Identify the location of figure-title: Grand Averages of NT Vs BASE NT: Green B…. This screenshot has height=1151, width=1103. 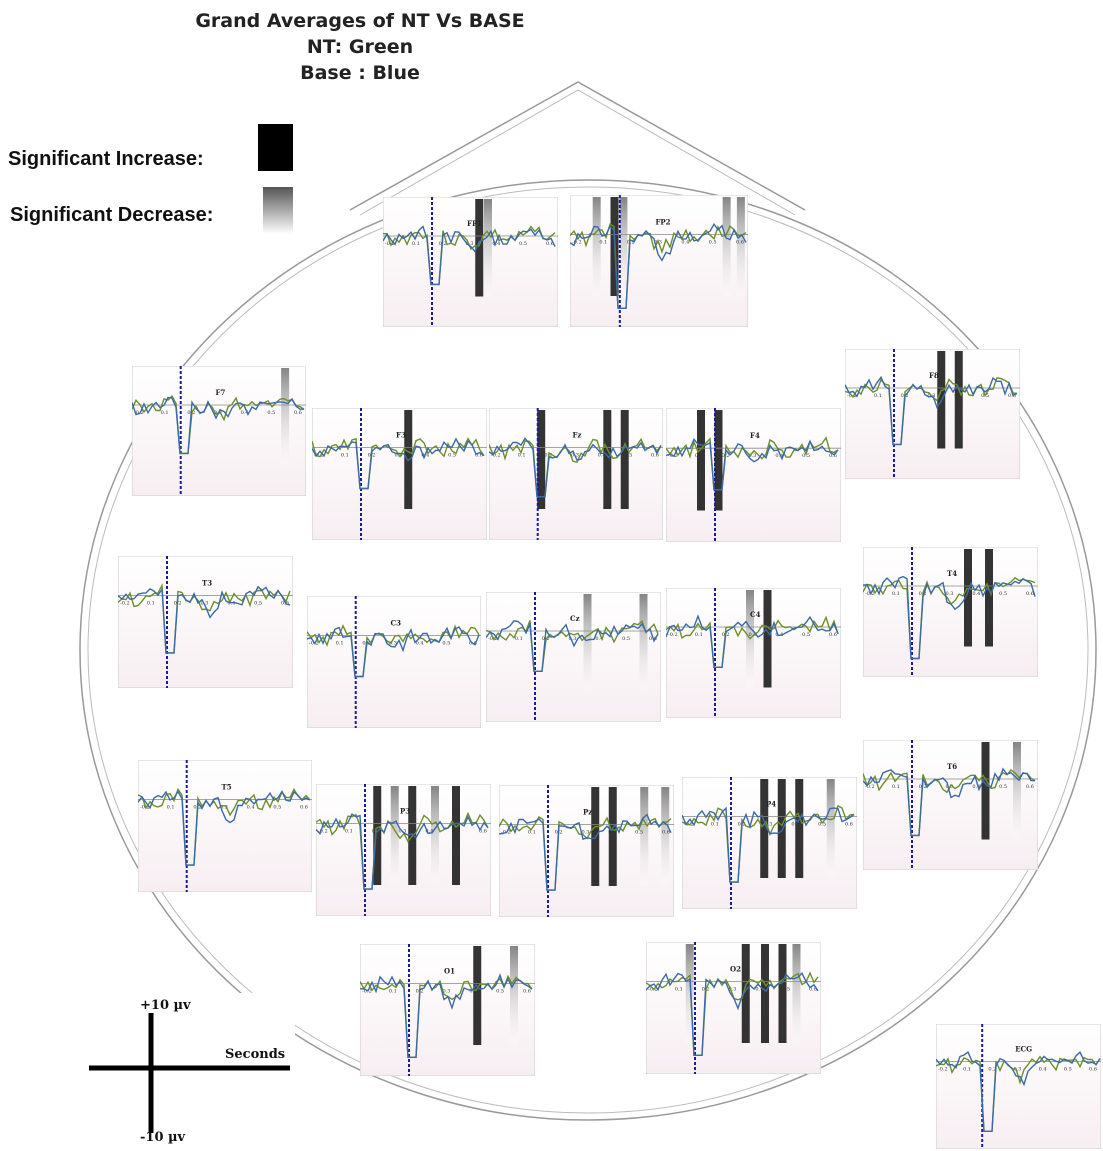
(360, 47).